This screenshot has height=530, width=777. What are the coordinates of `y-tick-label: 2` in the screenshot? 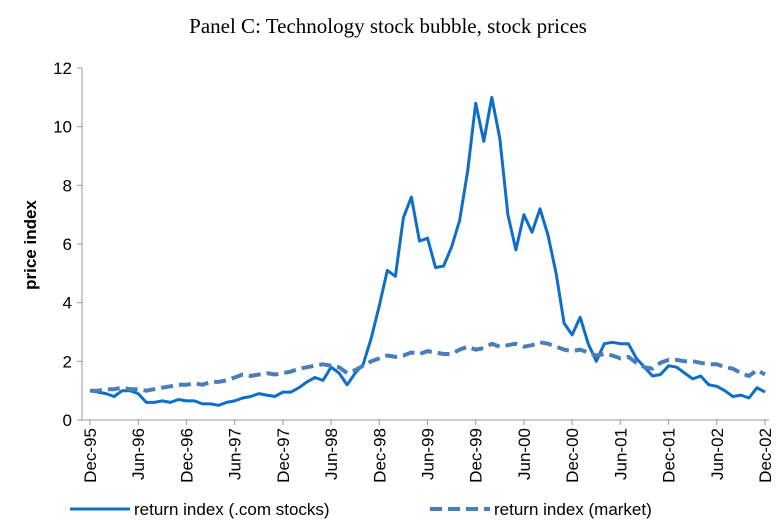 It's located at (67, 361).